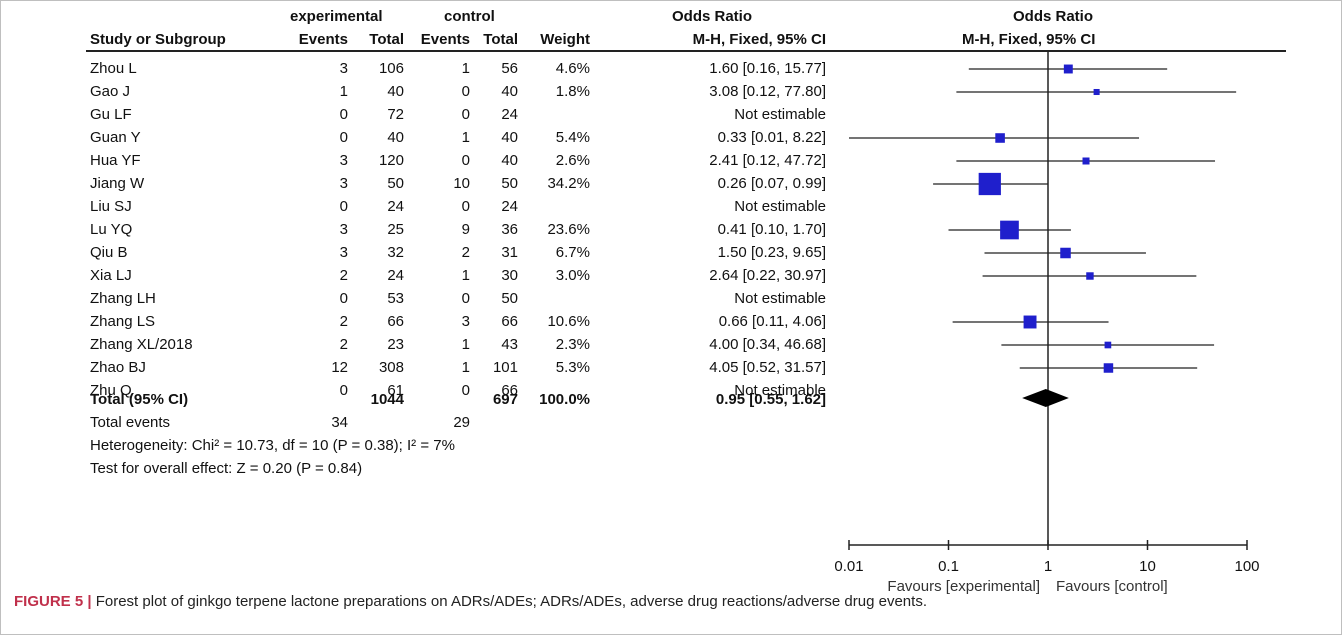 This screenshot has width=1342, height=635. I want to click on odds-ratio-ci: 4.05 [0.52, 31.57], so click(767, 367).